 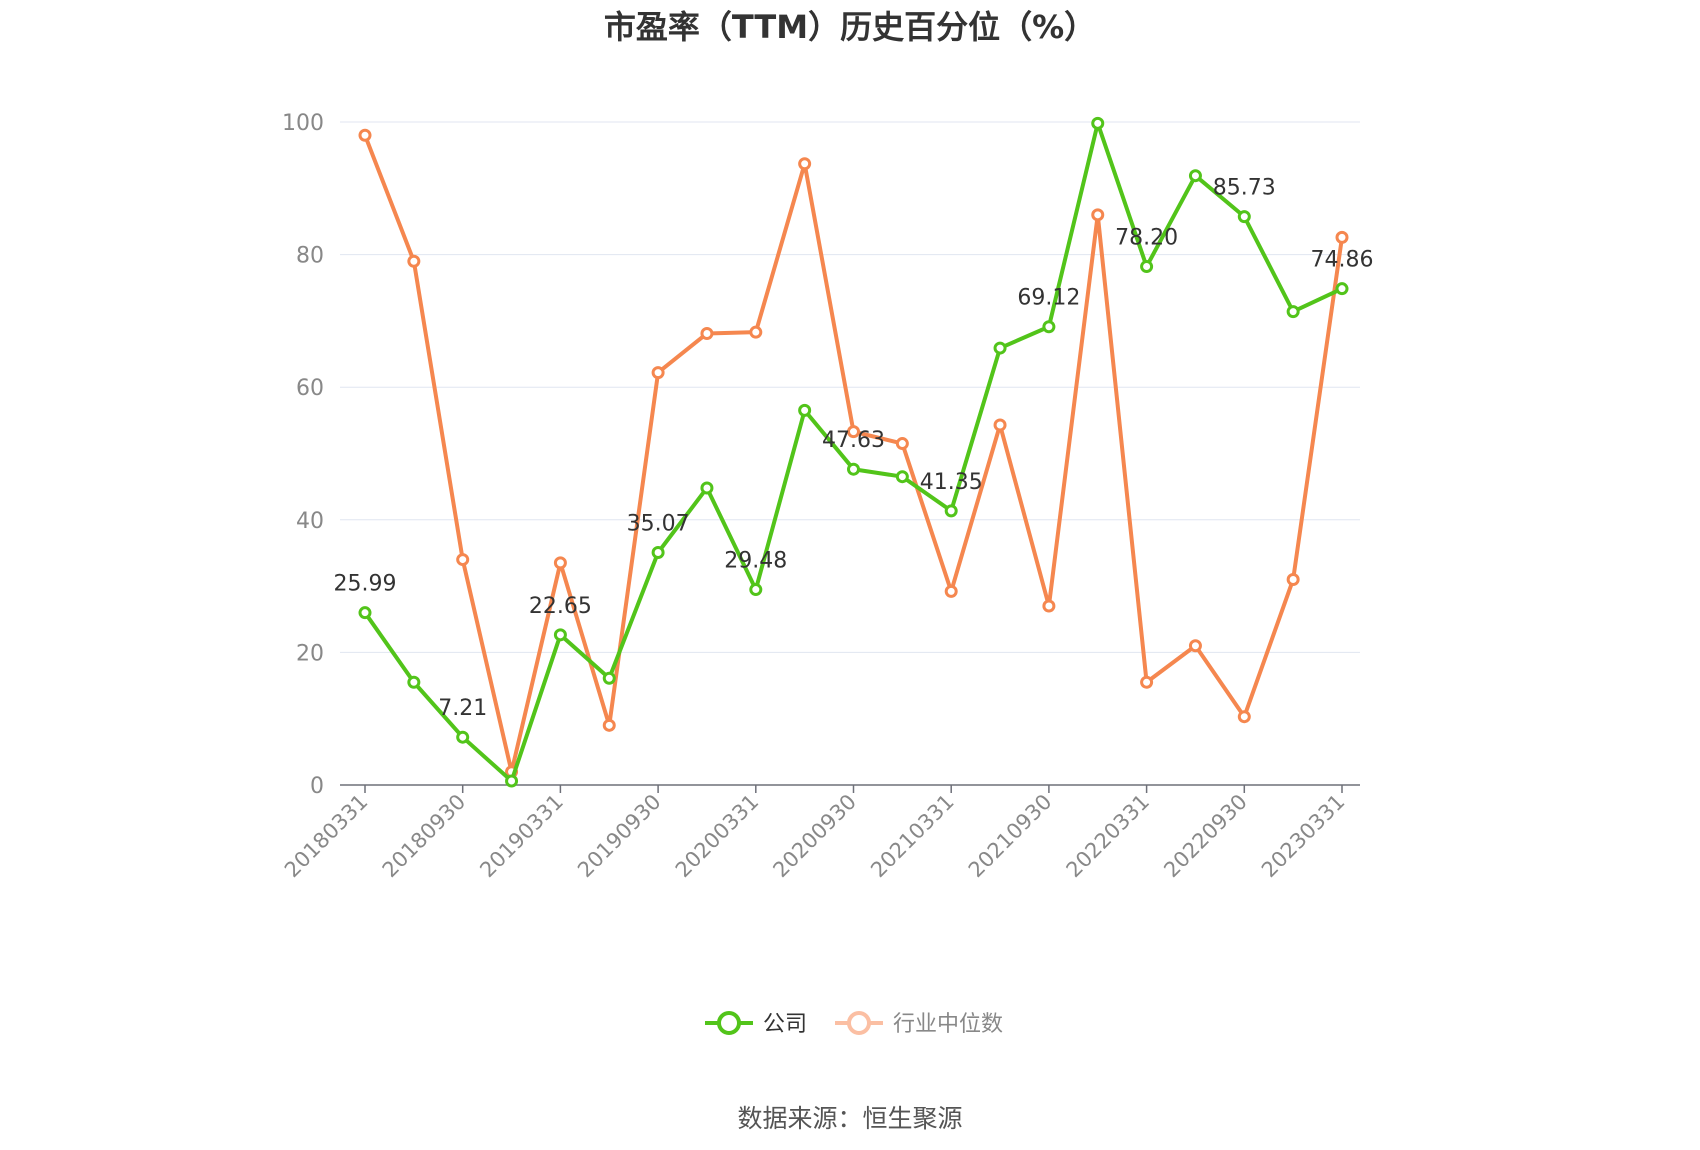 I want to click on x-tick-label: 20200331, so click(x=717, y=836).